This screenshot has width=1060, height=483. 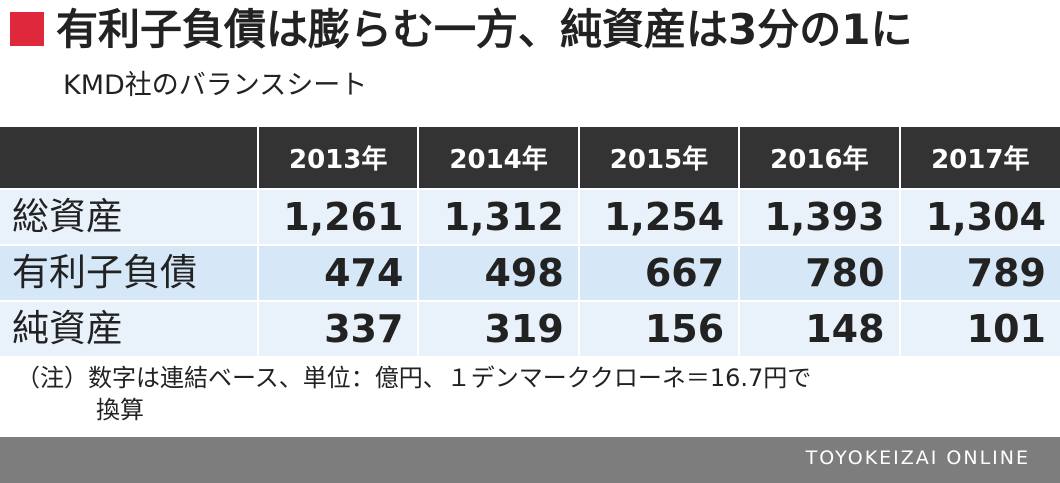 I want to click on table-cell: 474, so click(x=337, y=272).